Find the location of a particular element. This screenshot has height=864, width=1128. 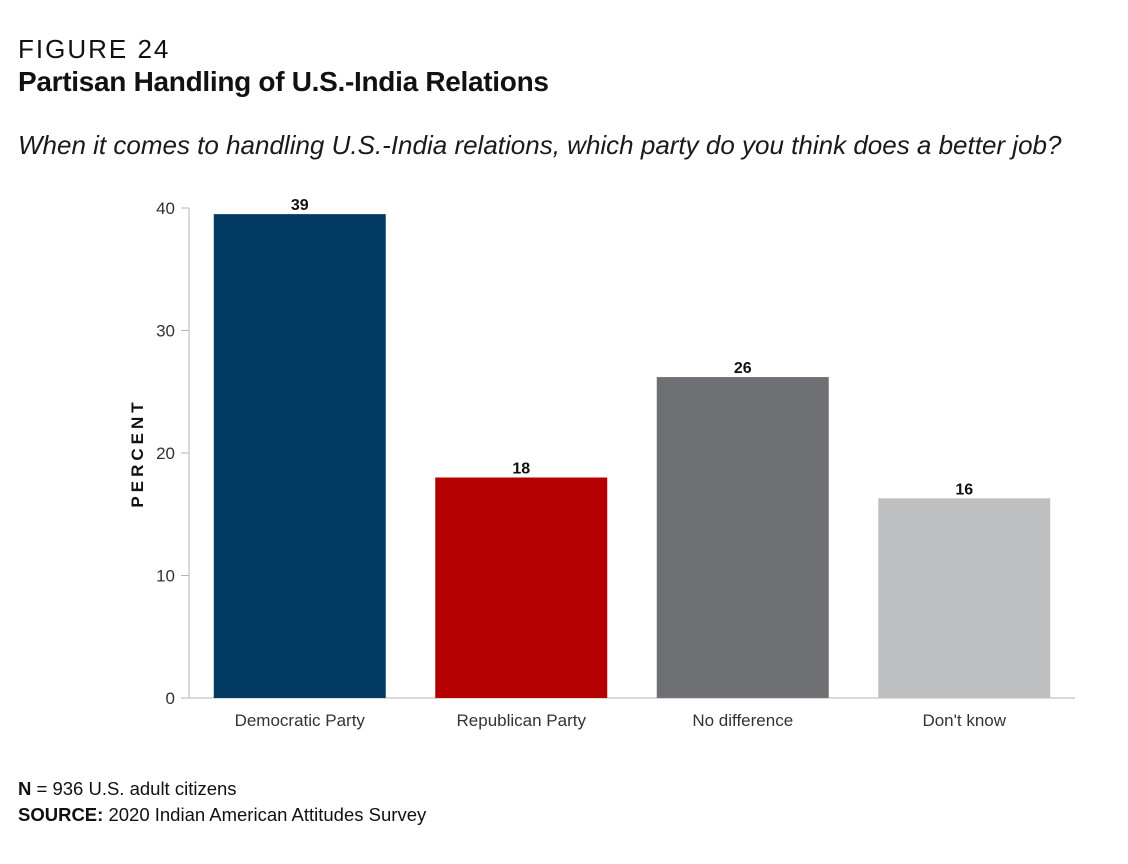

sample-size-note: N = 936 U.S. adult citizens is located at coordinates (127, 789).